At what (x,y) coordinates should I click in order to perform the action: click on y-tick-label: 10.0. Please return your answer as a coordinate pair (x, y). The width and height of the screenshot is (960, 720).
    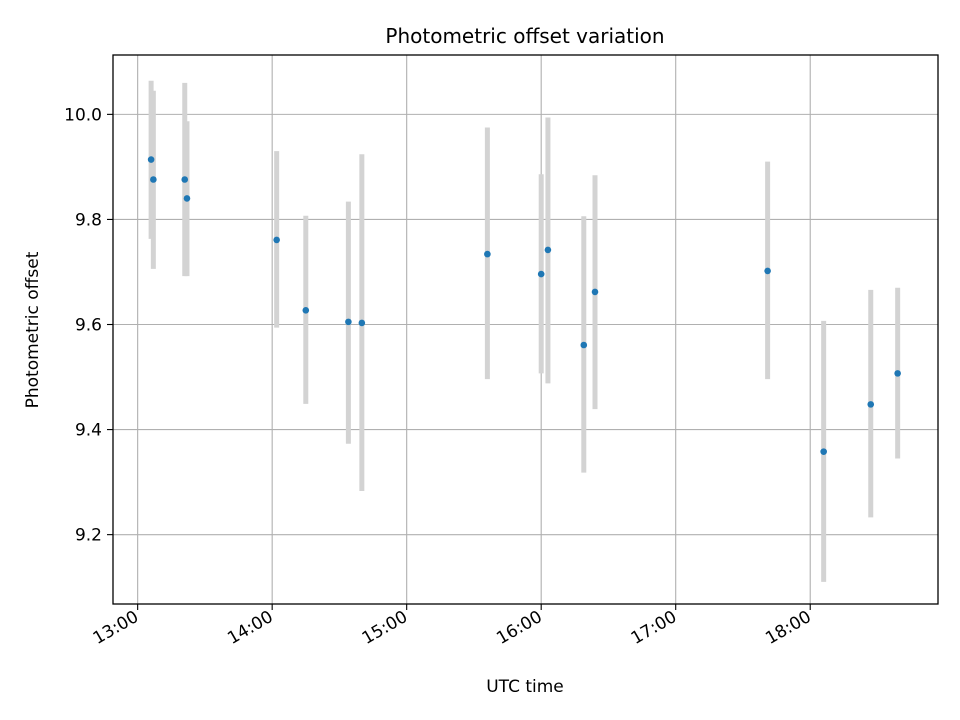
    Looking at the image, I should click on (83, 115).